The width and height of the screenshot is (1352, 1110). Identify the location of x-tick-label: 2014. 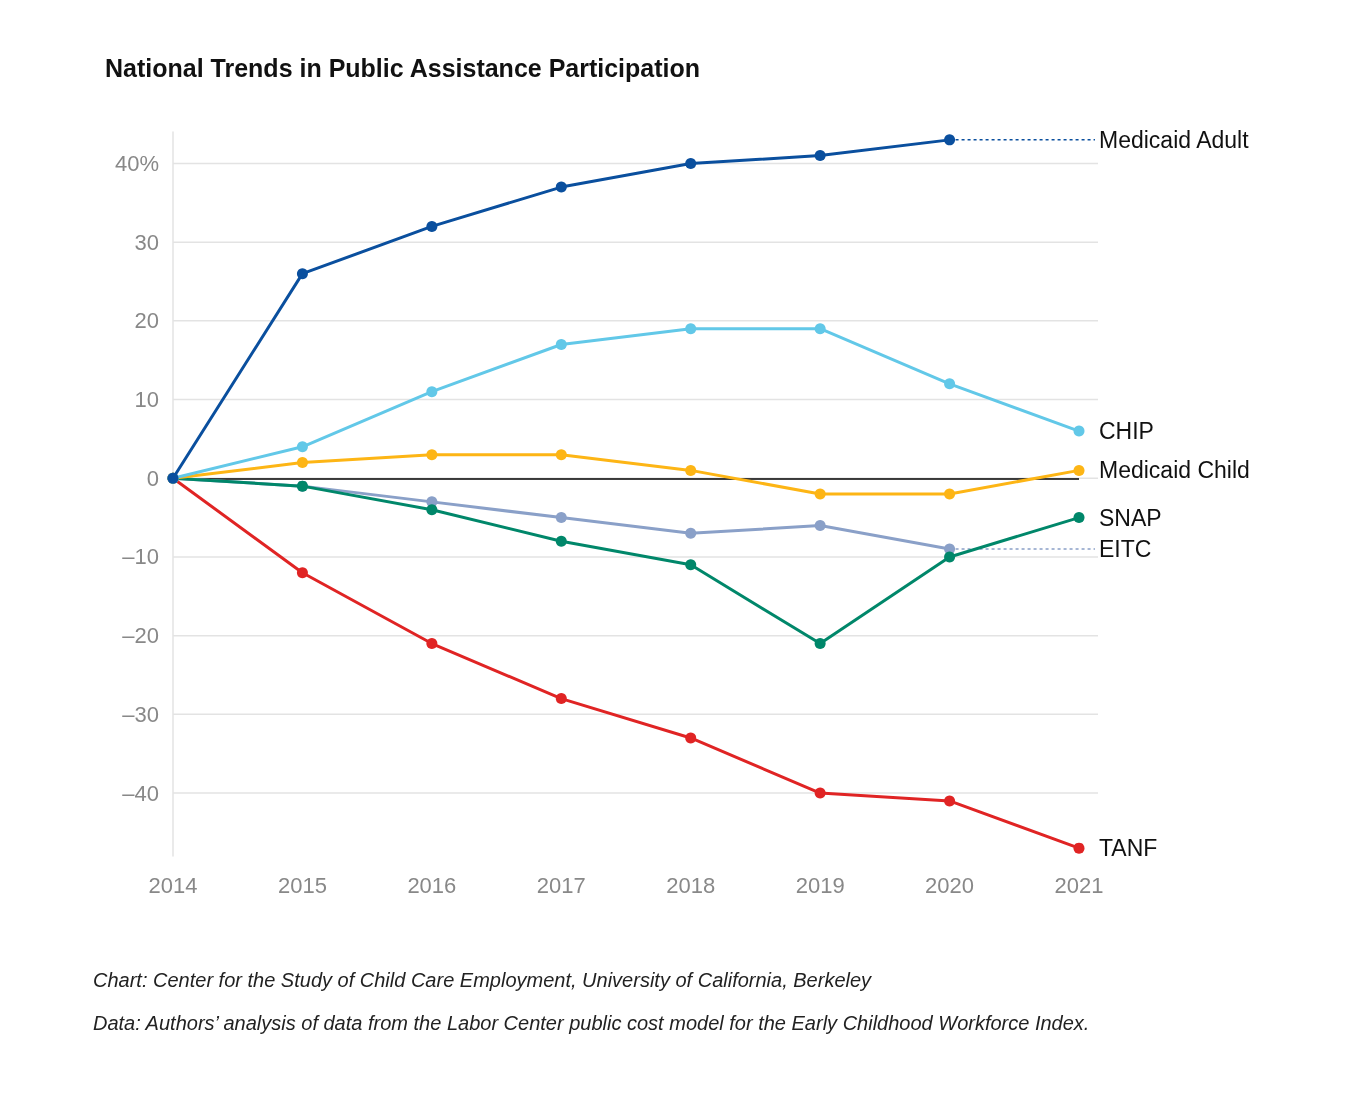
(173, 885).